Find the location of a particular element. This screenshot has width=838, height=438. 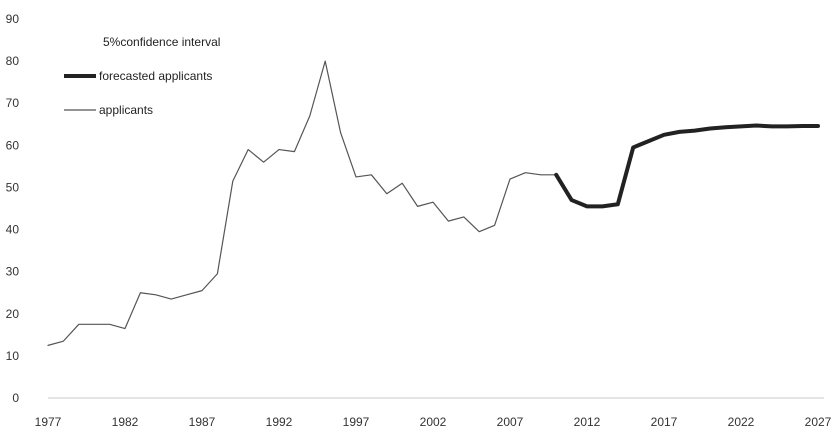

series-line-forecasted-applicants is located at coordinates (687, 166).